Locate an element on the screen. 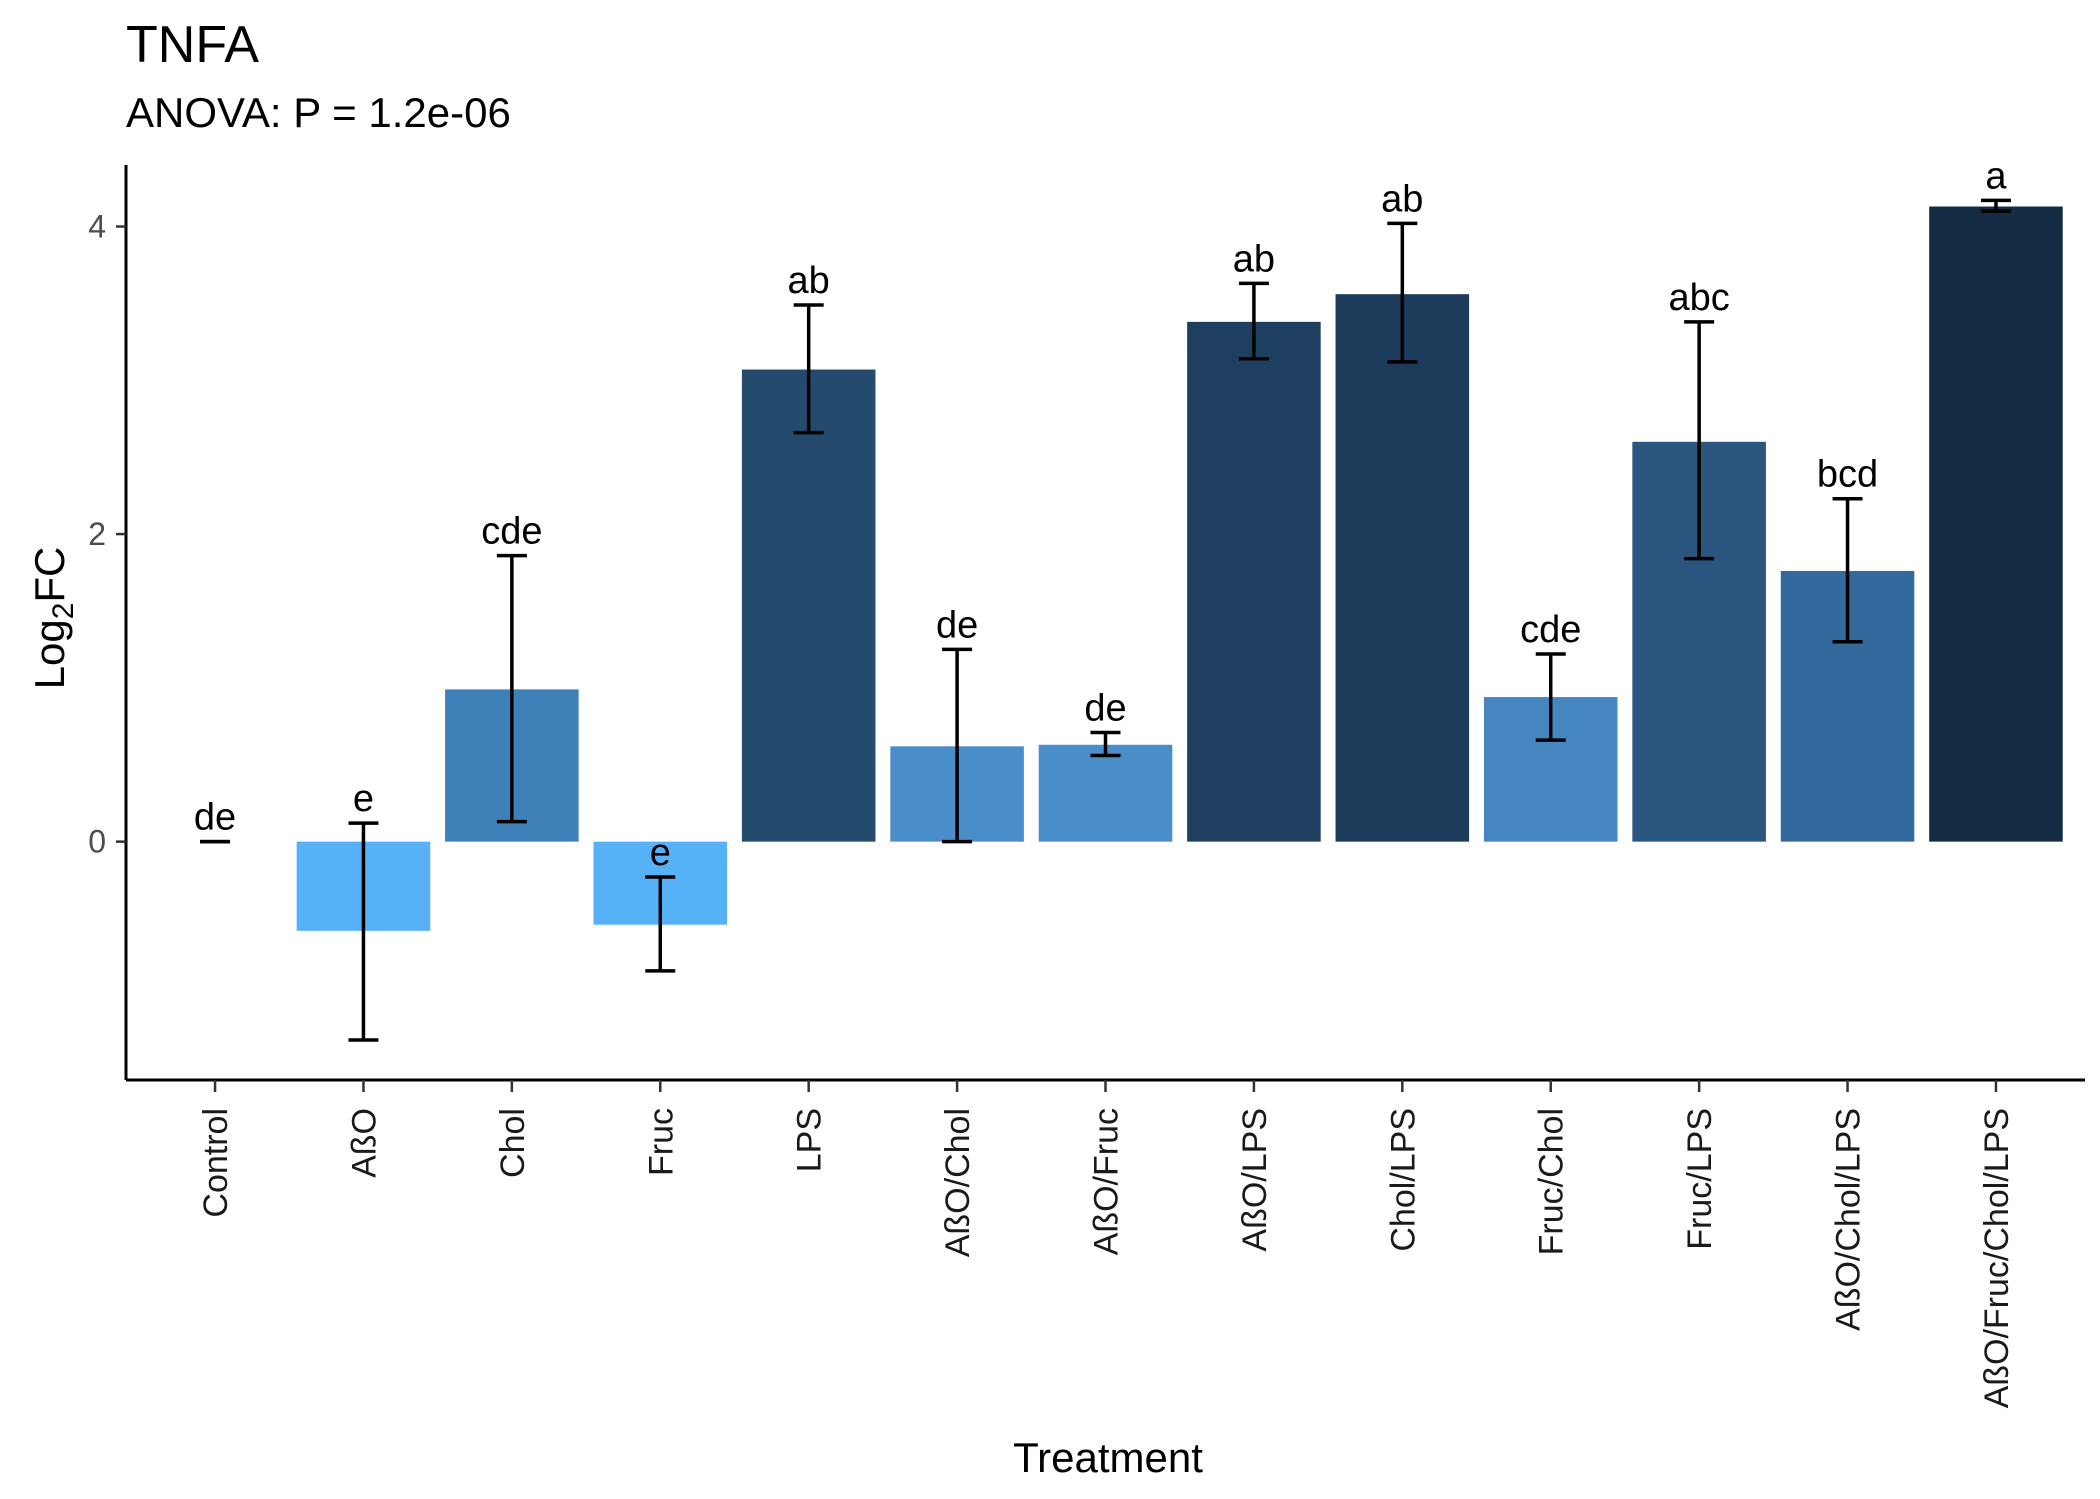  x-tick-label: LPS is located at coordinates (810, 1140).